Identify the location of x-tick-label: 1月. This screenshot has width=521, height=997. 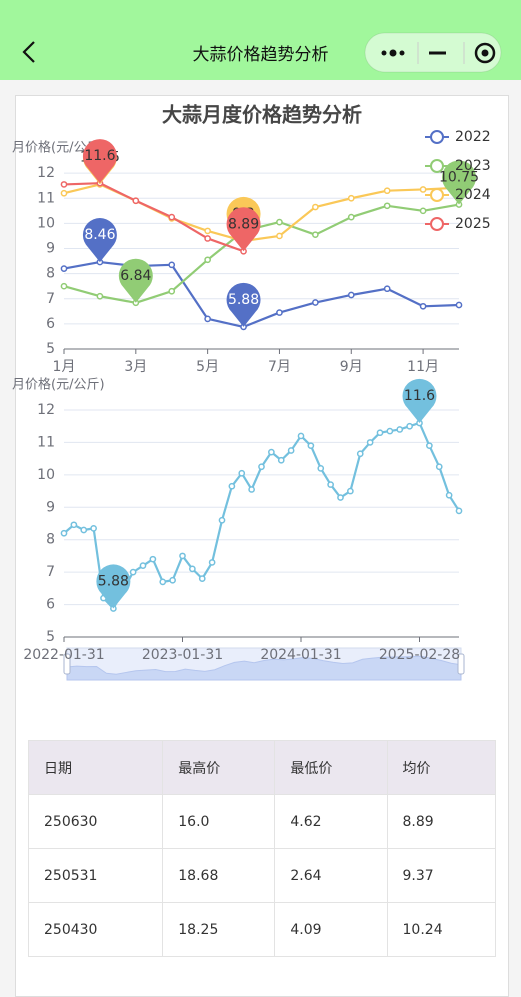
(64, 367).